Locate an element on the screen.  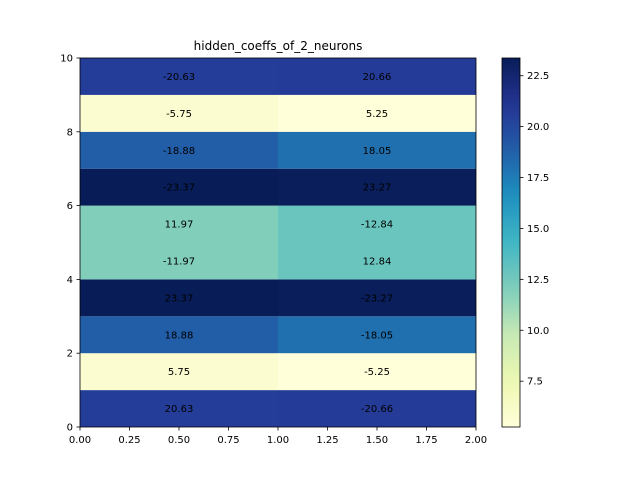
cell-value-label: 5.75 is located at coordinates (179, 372).